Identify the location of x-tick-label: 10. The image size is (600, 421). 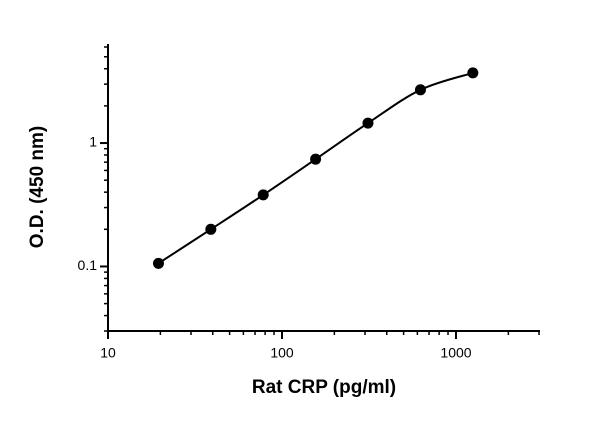
(108, 353).